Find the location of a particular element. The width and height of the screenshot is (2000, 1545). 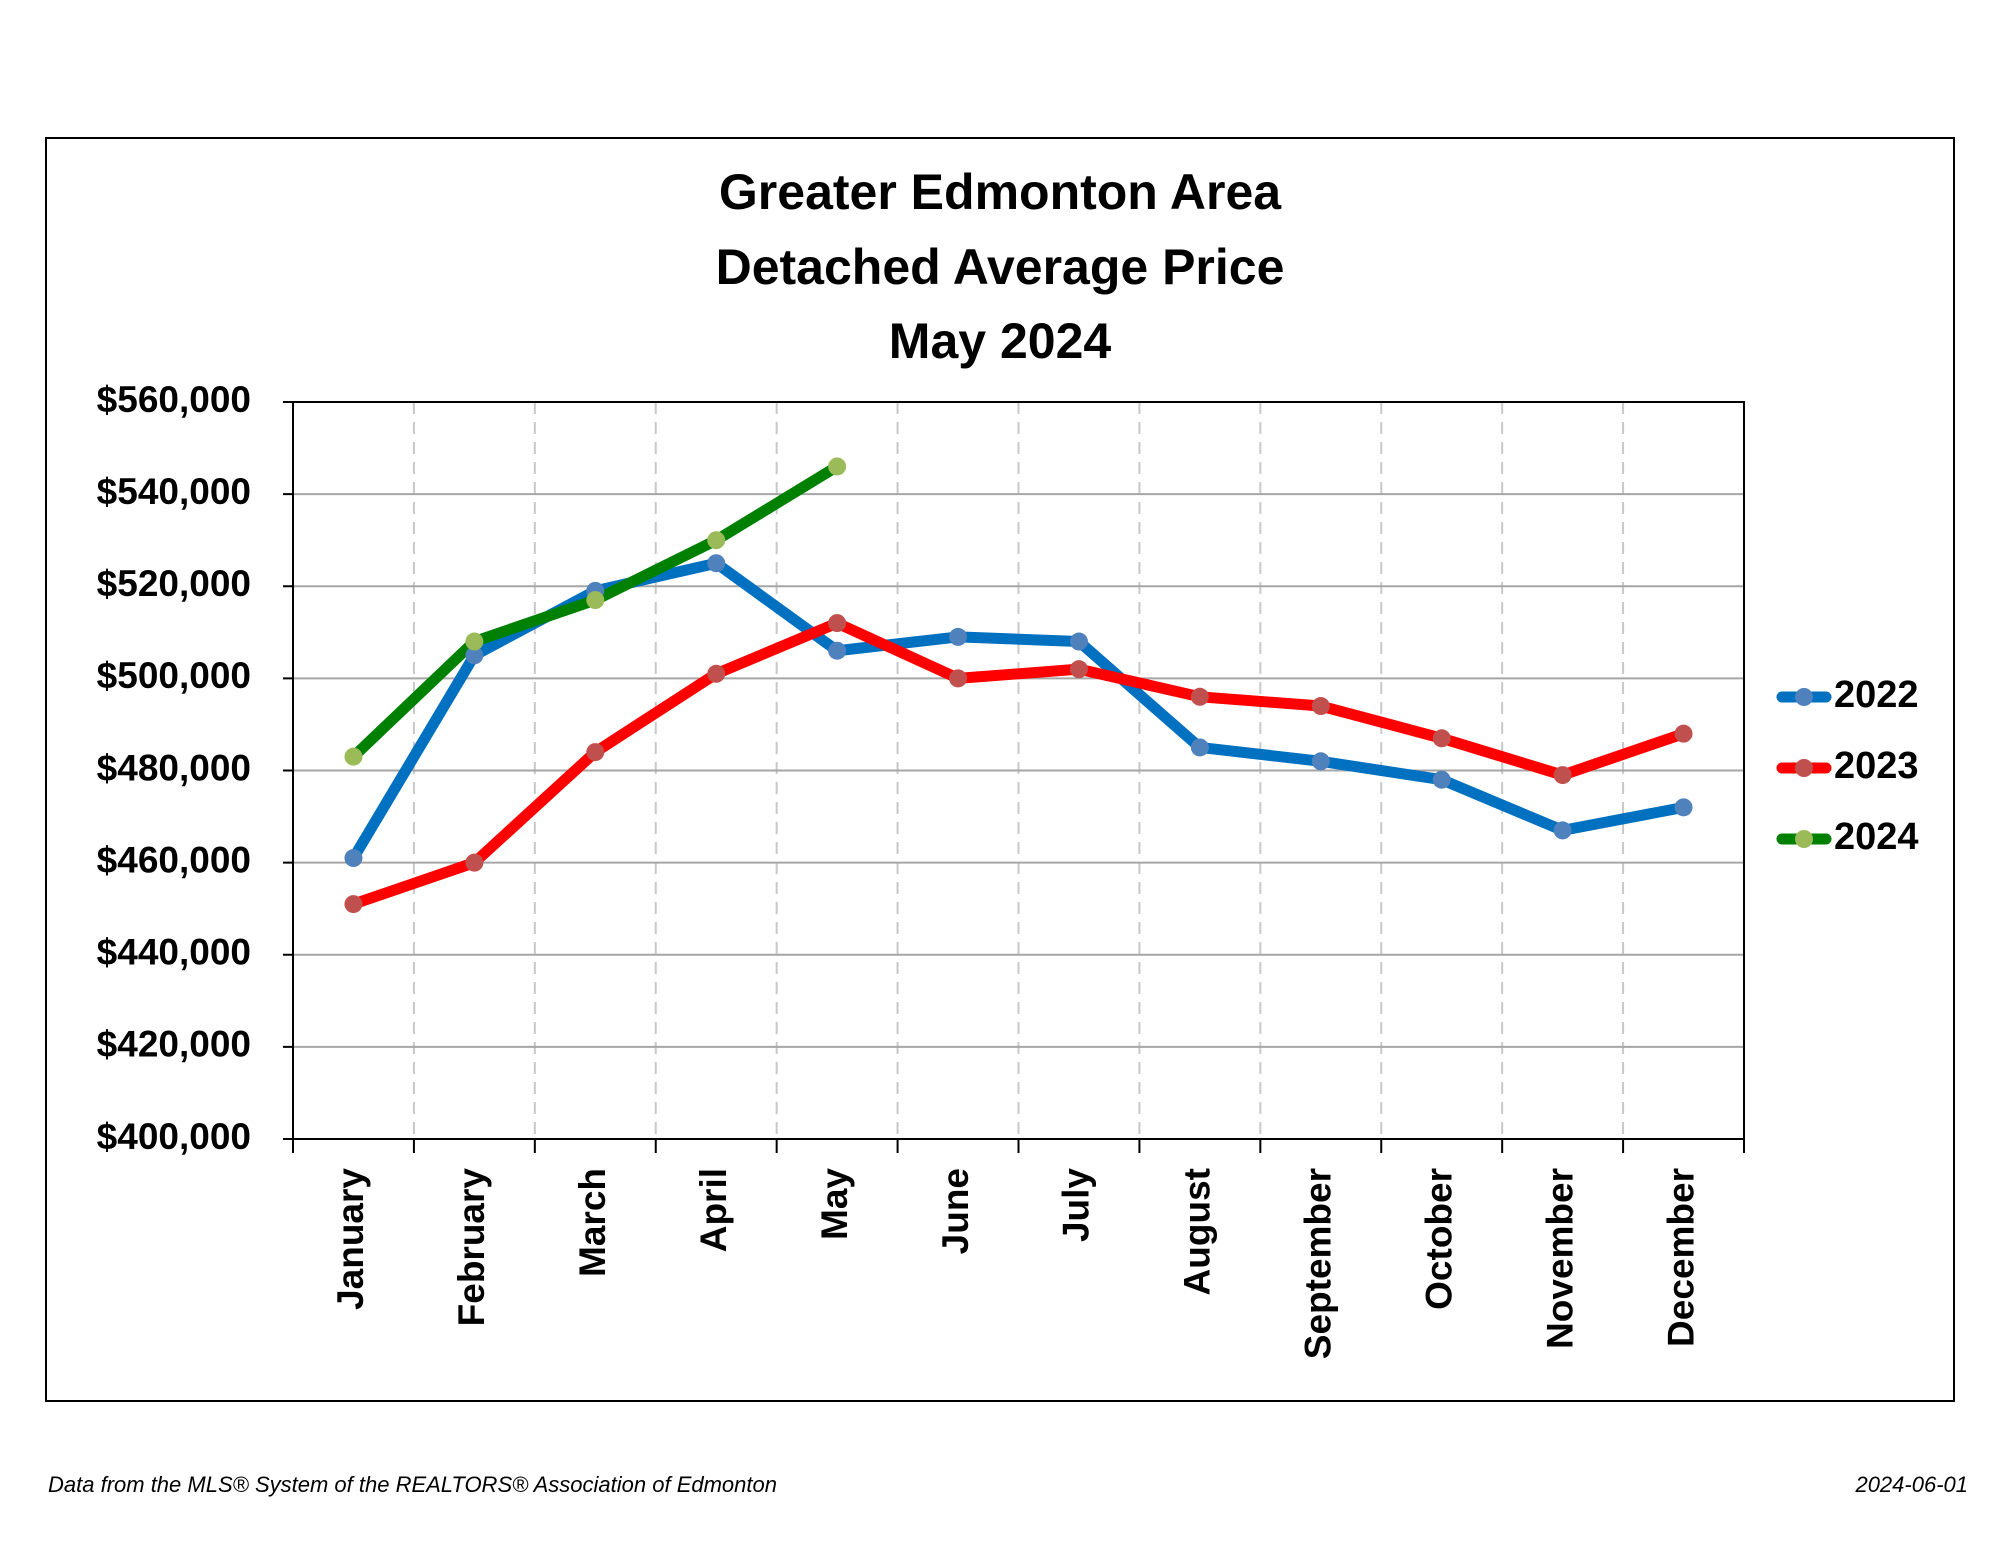

x-tick-label: September is located at coordinates (1318, 1263).